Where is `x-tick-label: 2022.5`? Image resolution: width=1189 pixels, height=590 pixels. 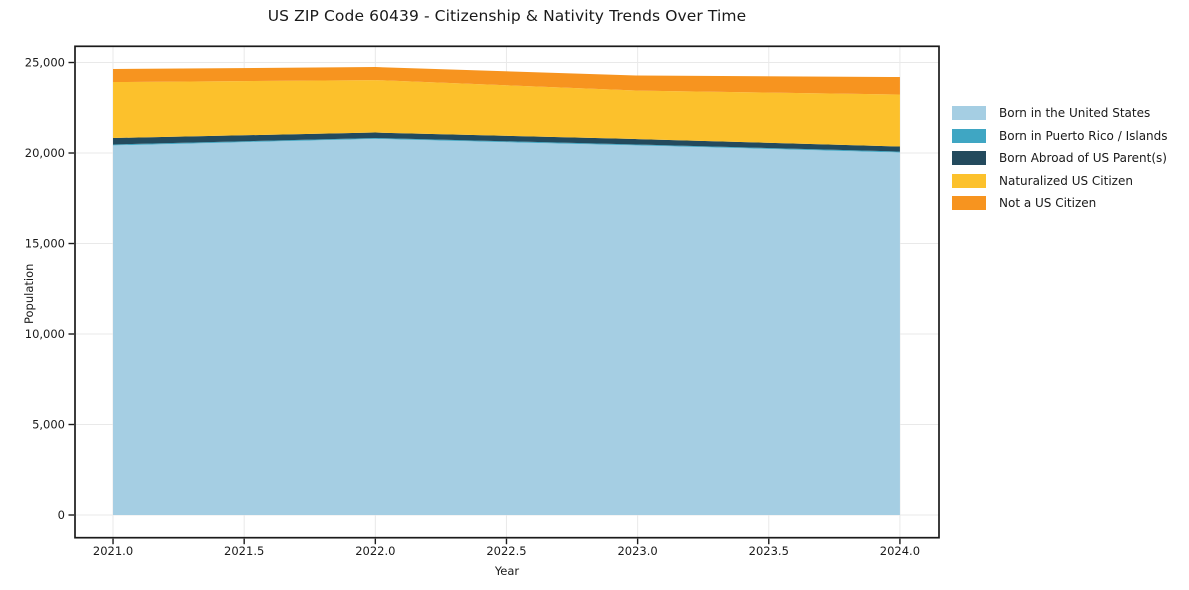 x-tick-label: 2022.5 is located at coordinates (506, 551).